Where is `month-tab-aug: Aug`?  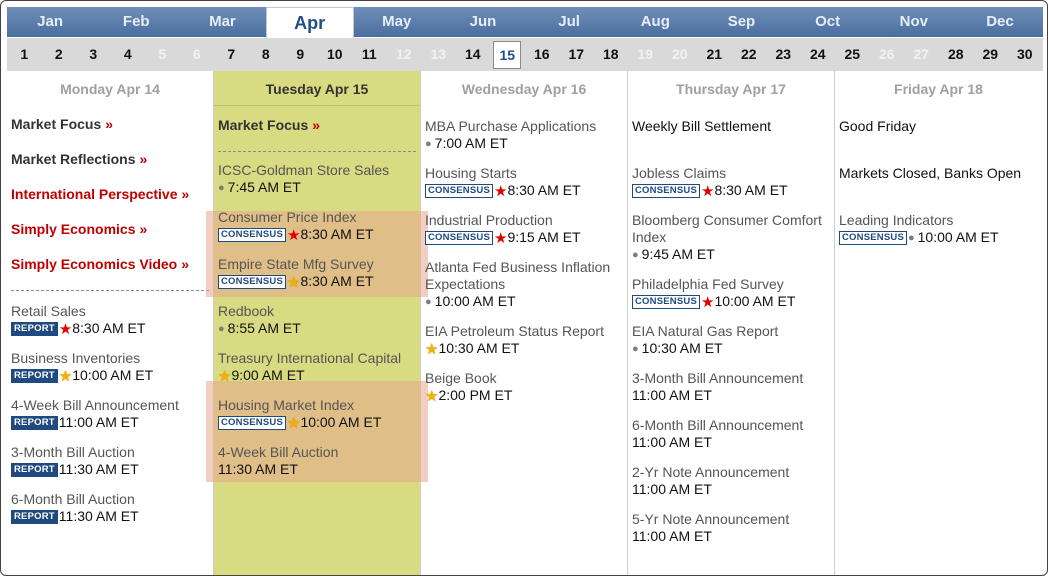
month-tab-aug: Aug is located at coordinates (655, 21).